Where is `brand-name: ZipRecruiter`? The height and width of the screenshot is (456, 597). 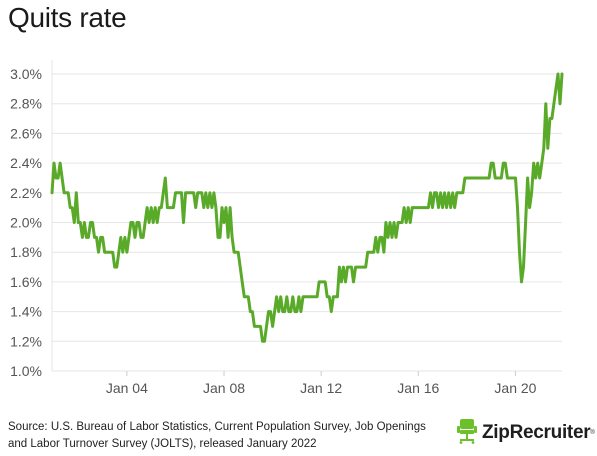 brand-name: ZipRecruiter is located at coordinates (536, 432).